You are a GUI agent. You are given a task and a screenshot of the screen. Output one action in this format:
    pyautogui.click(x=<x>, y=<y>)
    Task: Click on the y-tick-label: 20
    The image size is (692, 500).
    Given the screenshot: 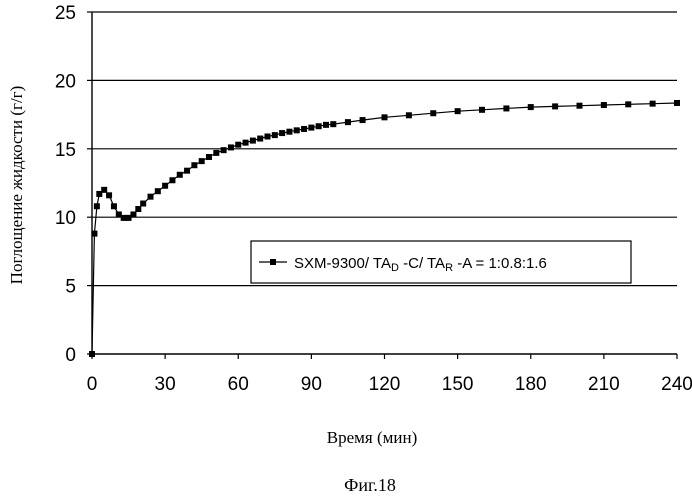 What is the action you would take?
    pyautogui.click(x=65, y=81)
    